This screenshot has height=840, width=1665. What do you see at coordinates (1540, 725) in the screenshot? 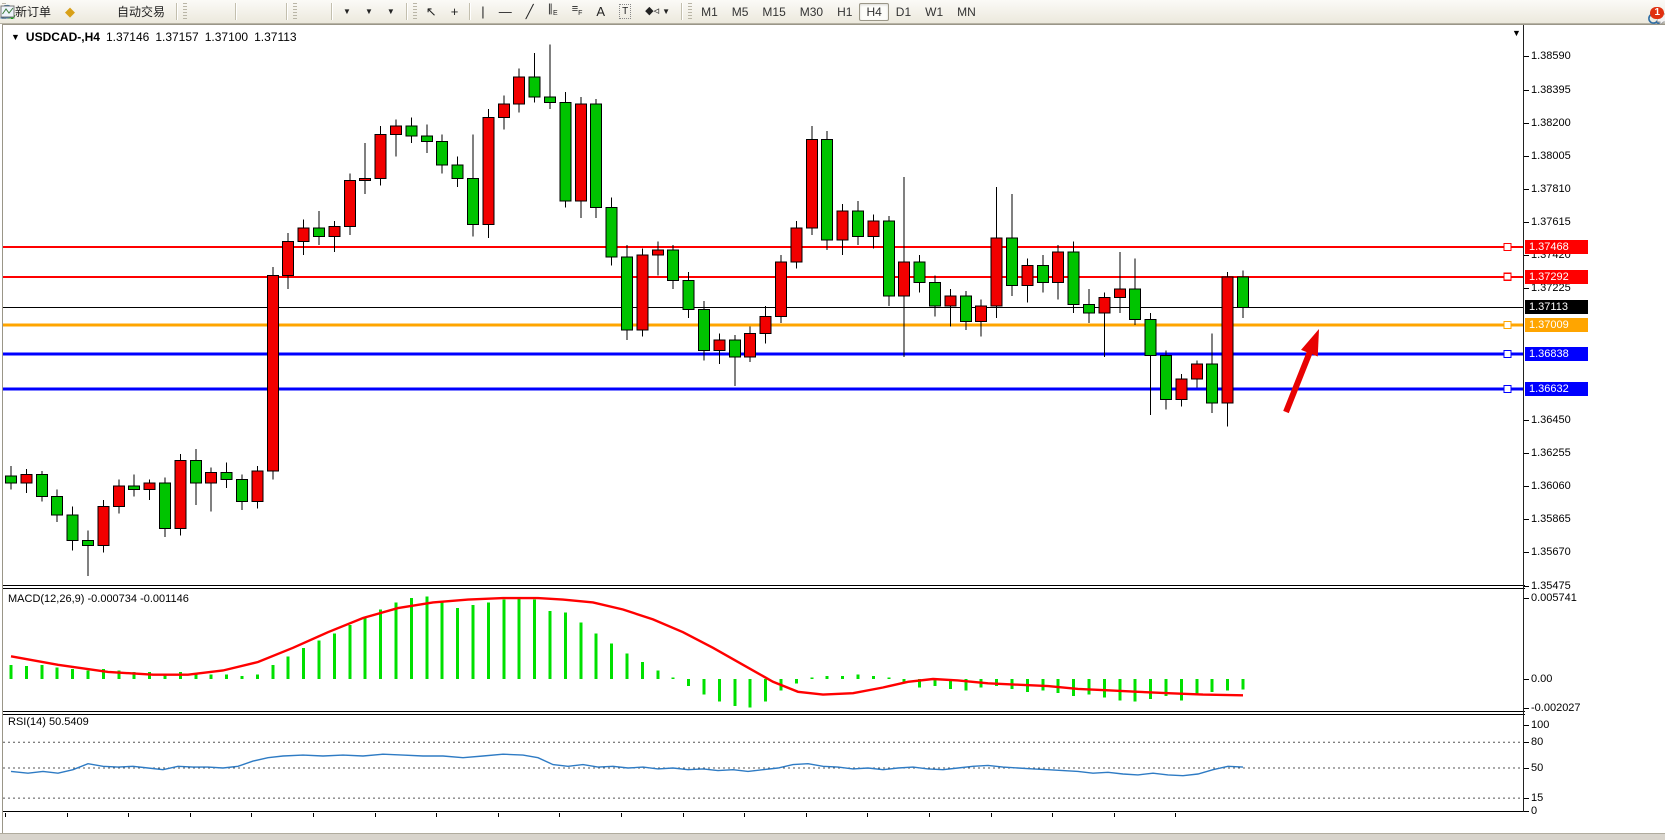
I see `rsi-tick: 100` at bounding box center [1540, 725].